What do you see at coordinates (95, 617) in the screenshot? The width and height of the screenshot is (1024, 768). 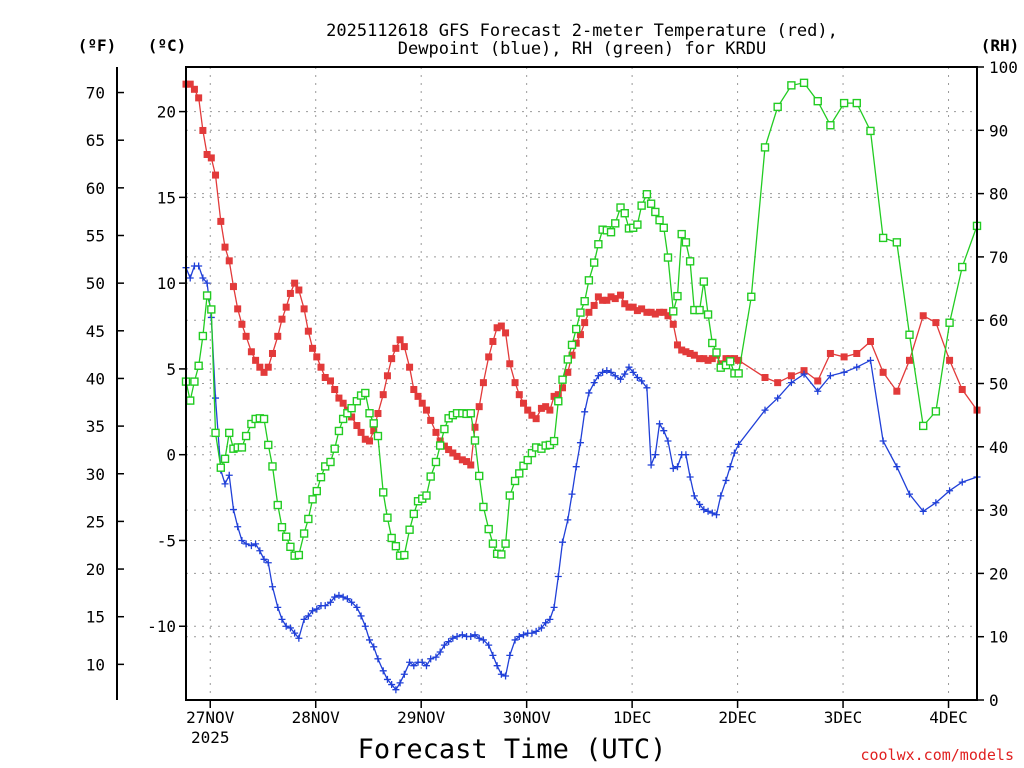 I see `fahrenheit-tick-label: 15` at bounding box center [95, 617].